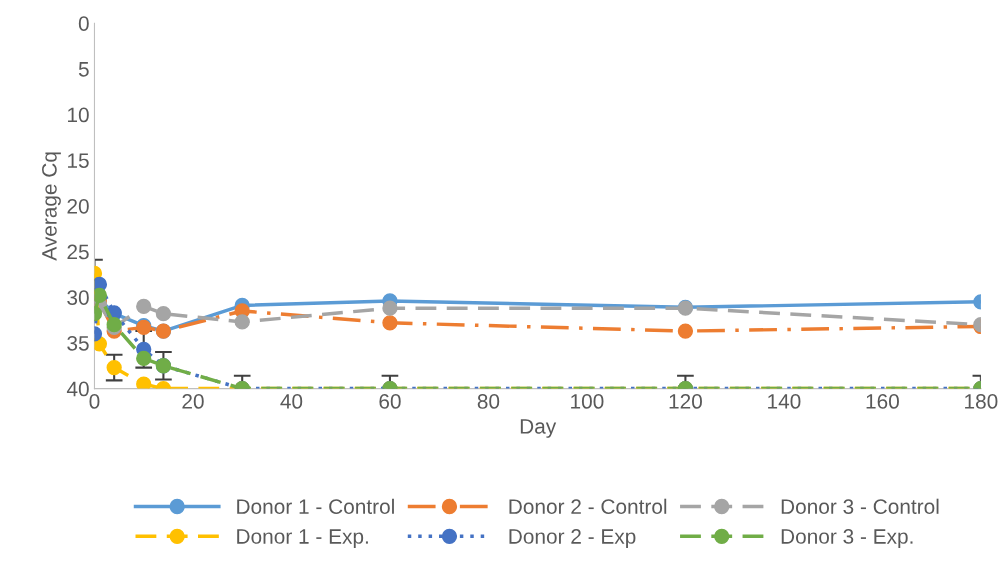 The width and height of the screenshot is (1005, 580). Describe the element at coordinates (882, 401) in the screenshot. I see `x-tick-label: 160` at that location.